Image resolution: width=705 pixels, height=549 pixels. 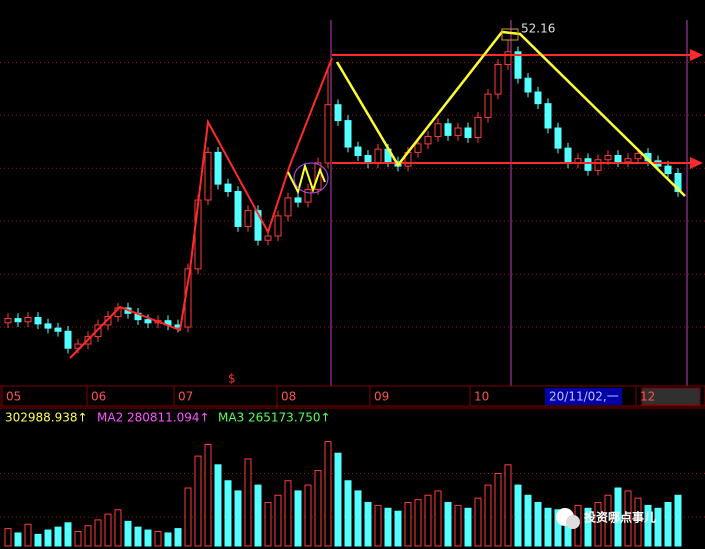 I want to click on wechat-icon, so click(x=573, y=522).